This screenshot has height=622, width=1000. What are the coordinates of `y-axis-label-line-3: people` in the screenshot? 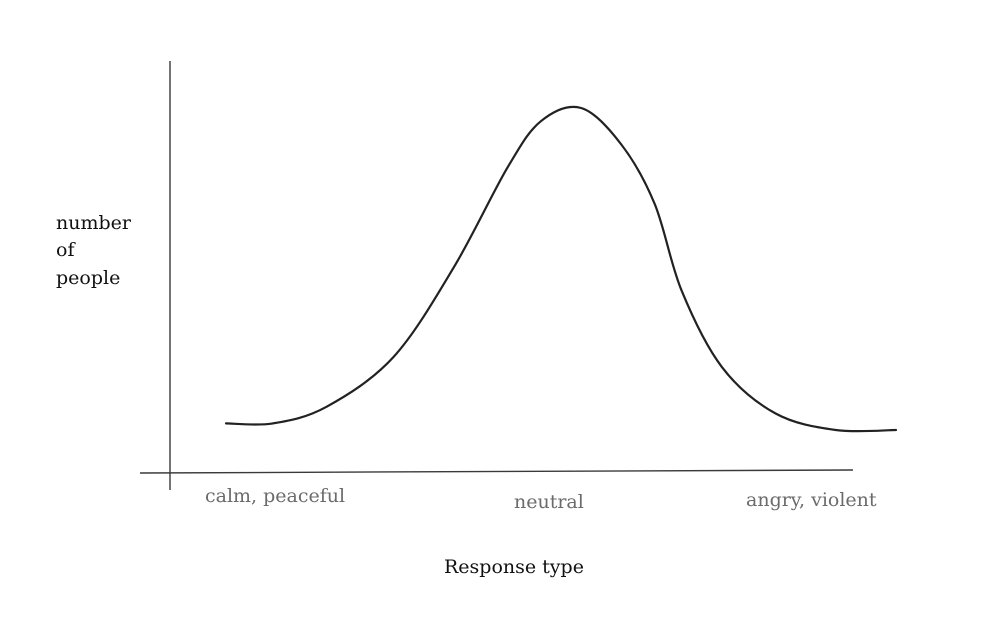 It's located at (88, 278).